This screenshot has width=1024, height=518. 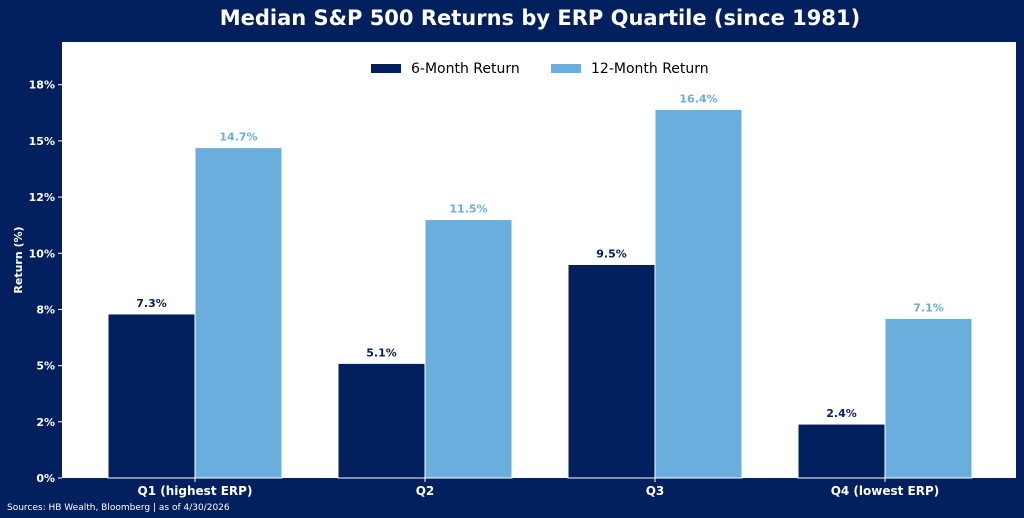 What do you see at coordinates (45, 422) in the screenshot?
I see `y-tick-label: 2%` at bounding box center [45, 422].